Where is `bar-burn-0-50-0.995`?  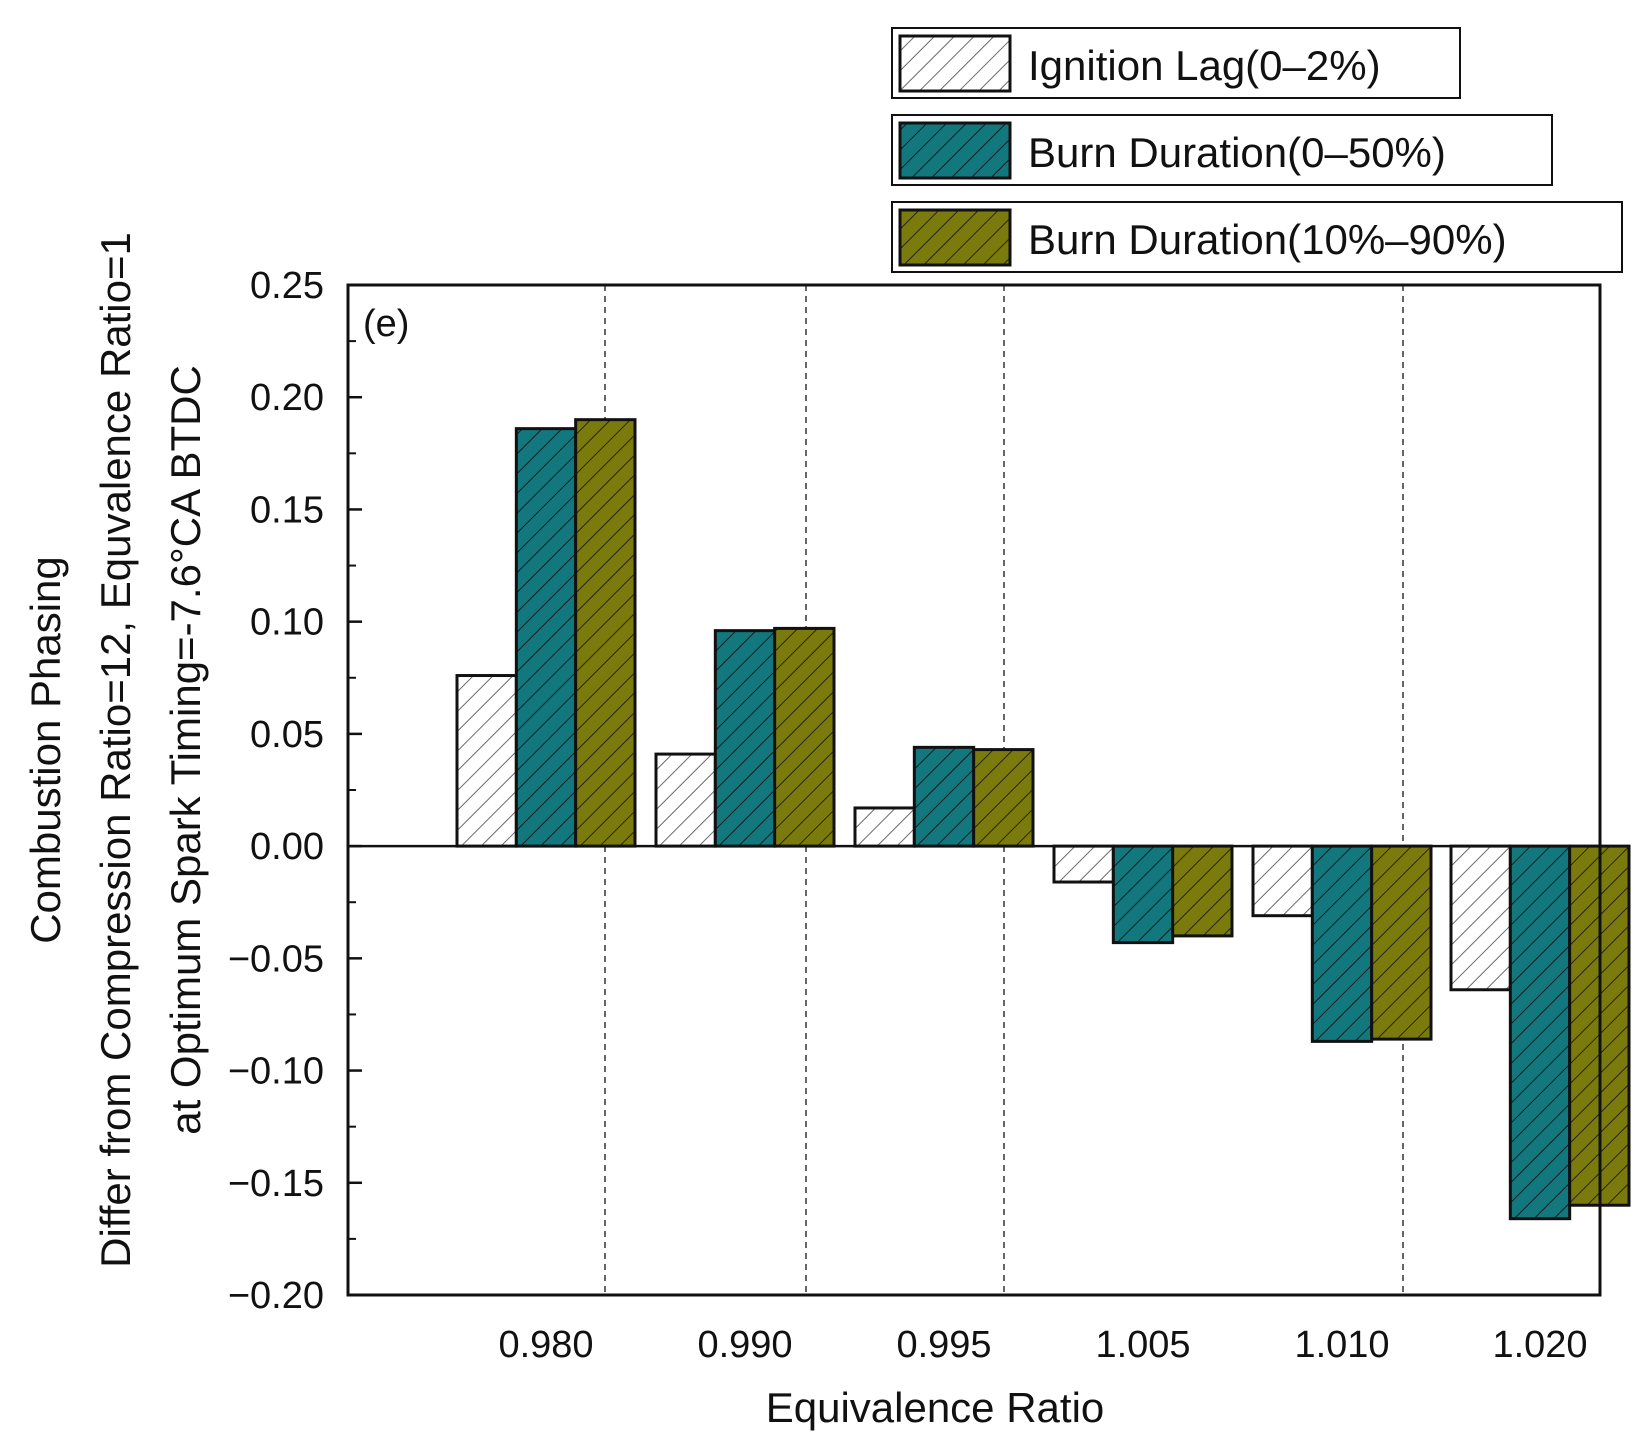 bar-burn-0-50-0.995 is located at coordinates (944, 796).